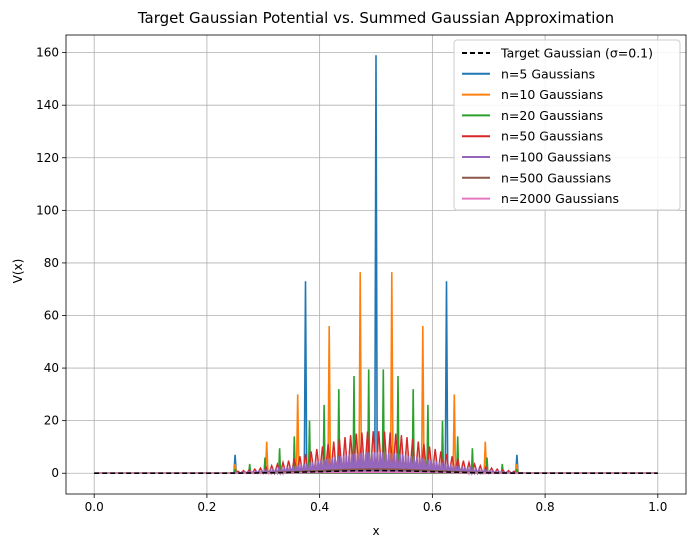 The image size is (695, 551). I want to click on legend-label: n=10 Gaussians, so click(552, 94).